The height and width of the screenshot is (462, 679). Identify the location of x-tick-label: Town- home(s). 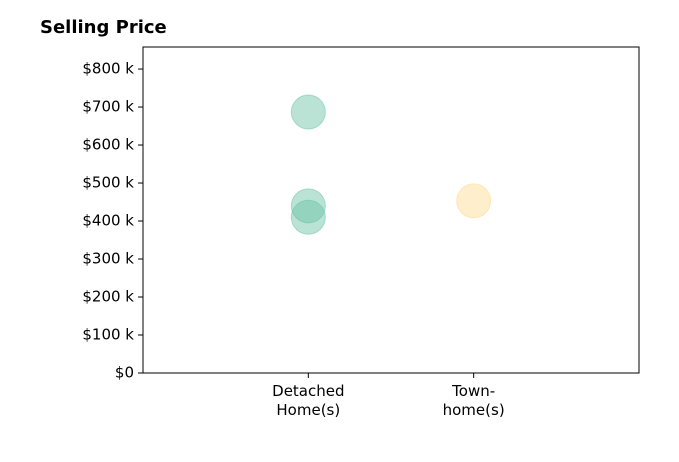
(473, 400).